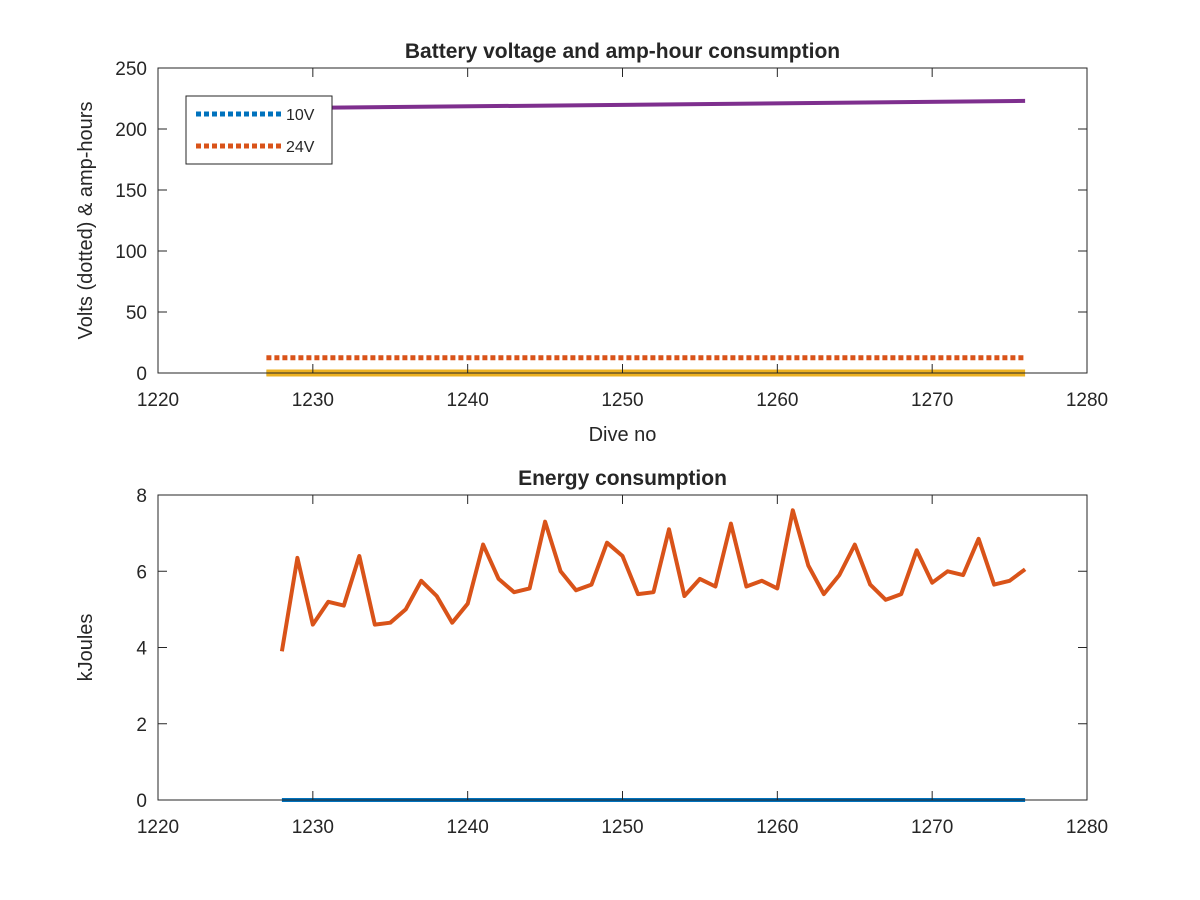 The image size is (1200, 900). Describe the element at coordinates (622, 827) in the screenshot. I see `energy-chart-x-tick-label: 1250` at that location.